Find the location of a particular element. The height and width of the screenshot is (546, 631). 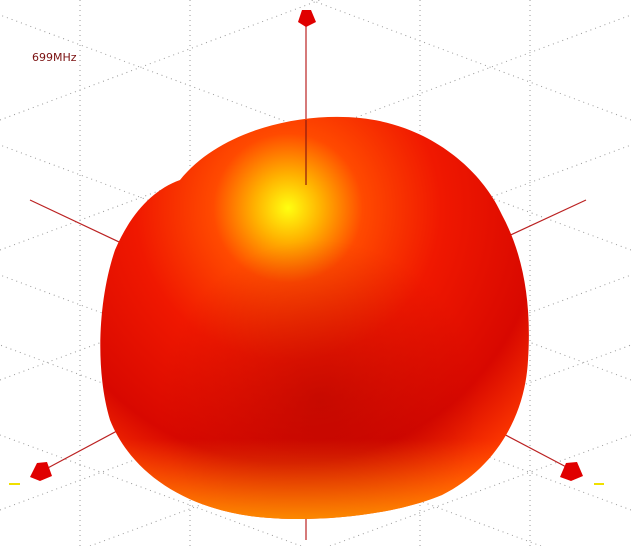

frequency-label: 699MHz is located at coordinates (54, 57).